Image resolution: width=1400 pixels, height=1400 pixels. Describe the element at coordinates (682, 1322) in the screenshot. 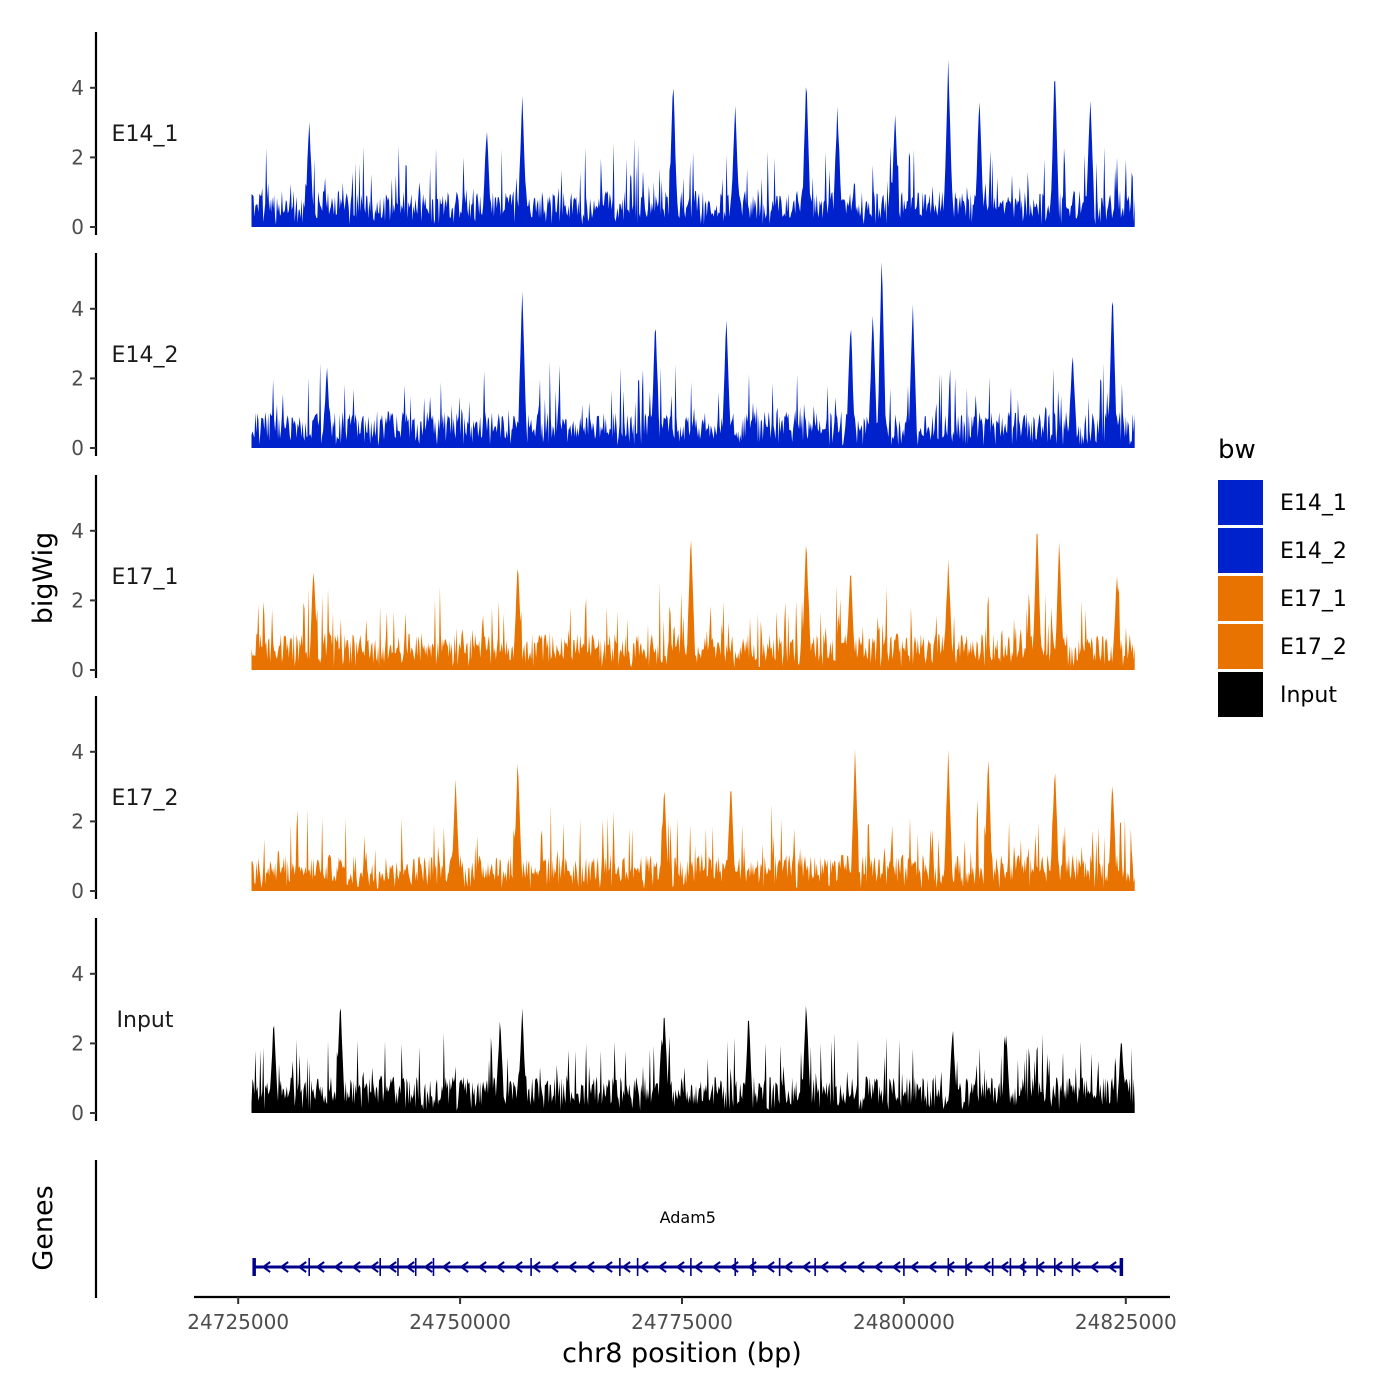

I see `x-tick-label: 24775000` at that location.